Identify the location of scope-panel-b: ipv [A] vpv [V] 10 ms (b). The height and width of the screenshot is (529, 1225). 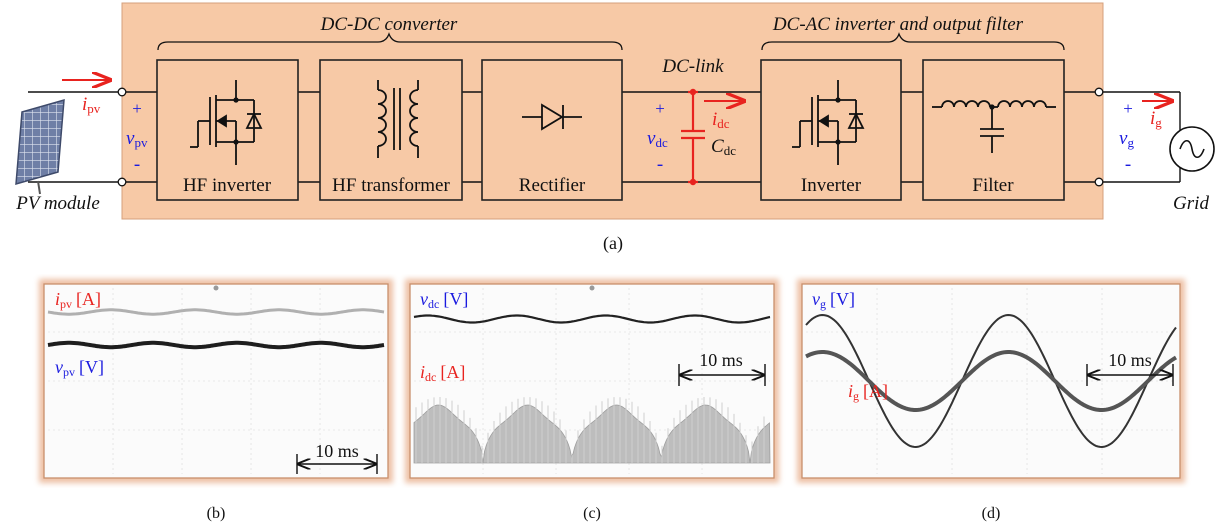
(216, 400).